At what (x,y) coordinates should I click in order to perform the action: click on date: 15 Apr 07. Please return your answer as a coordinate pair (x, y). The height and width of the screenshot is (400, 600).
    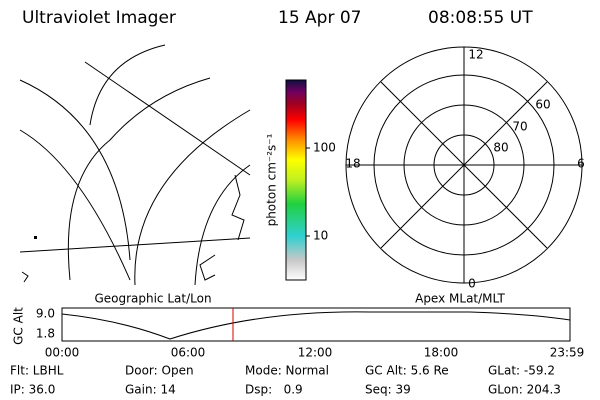
    Looking at the image, I should click on (319, 18).